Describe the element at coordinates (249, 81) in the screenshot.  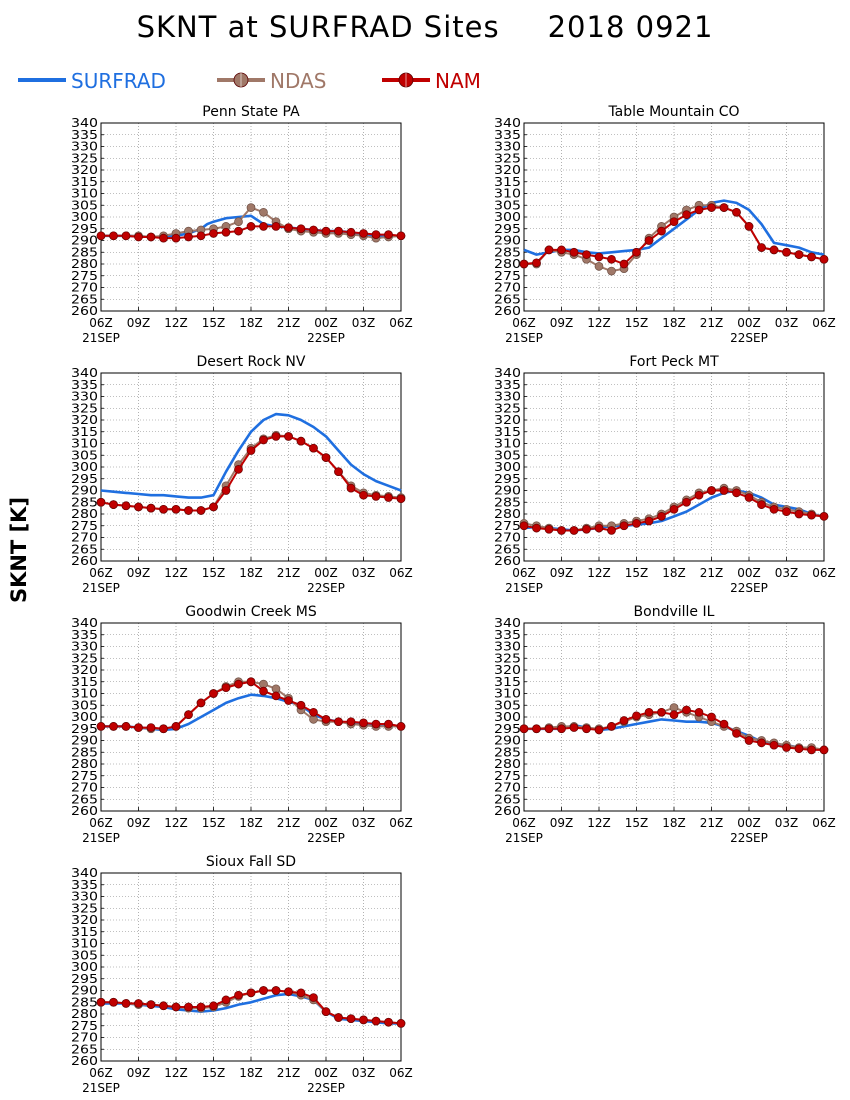
I see `legend: SURFRAD NDAS NAM` at that location.